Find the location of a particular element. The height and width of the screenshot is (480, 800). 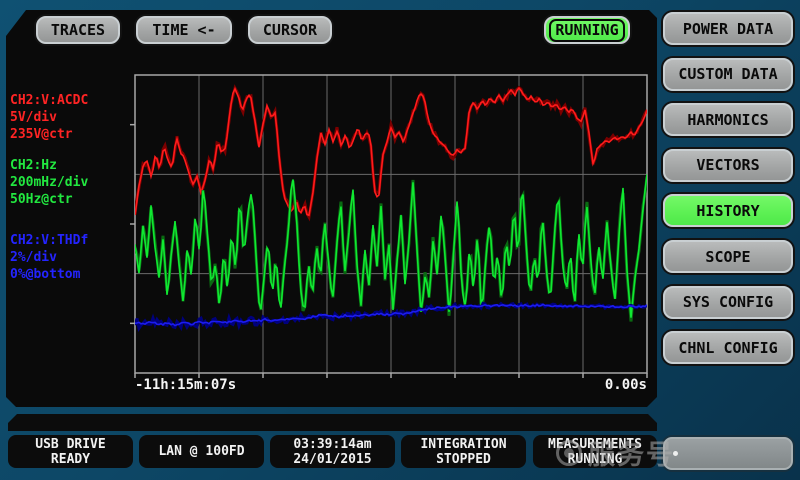

sidebar-item-vectors: VECTORS is located at coordinates (728, 165).